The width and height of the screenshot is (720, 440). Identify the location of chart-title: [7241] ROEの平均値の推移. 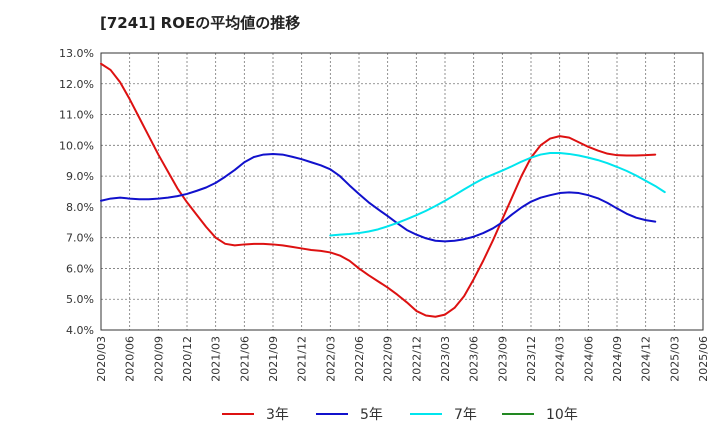
(200, 23).